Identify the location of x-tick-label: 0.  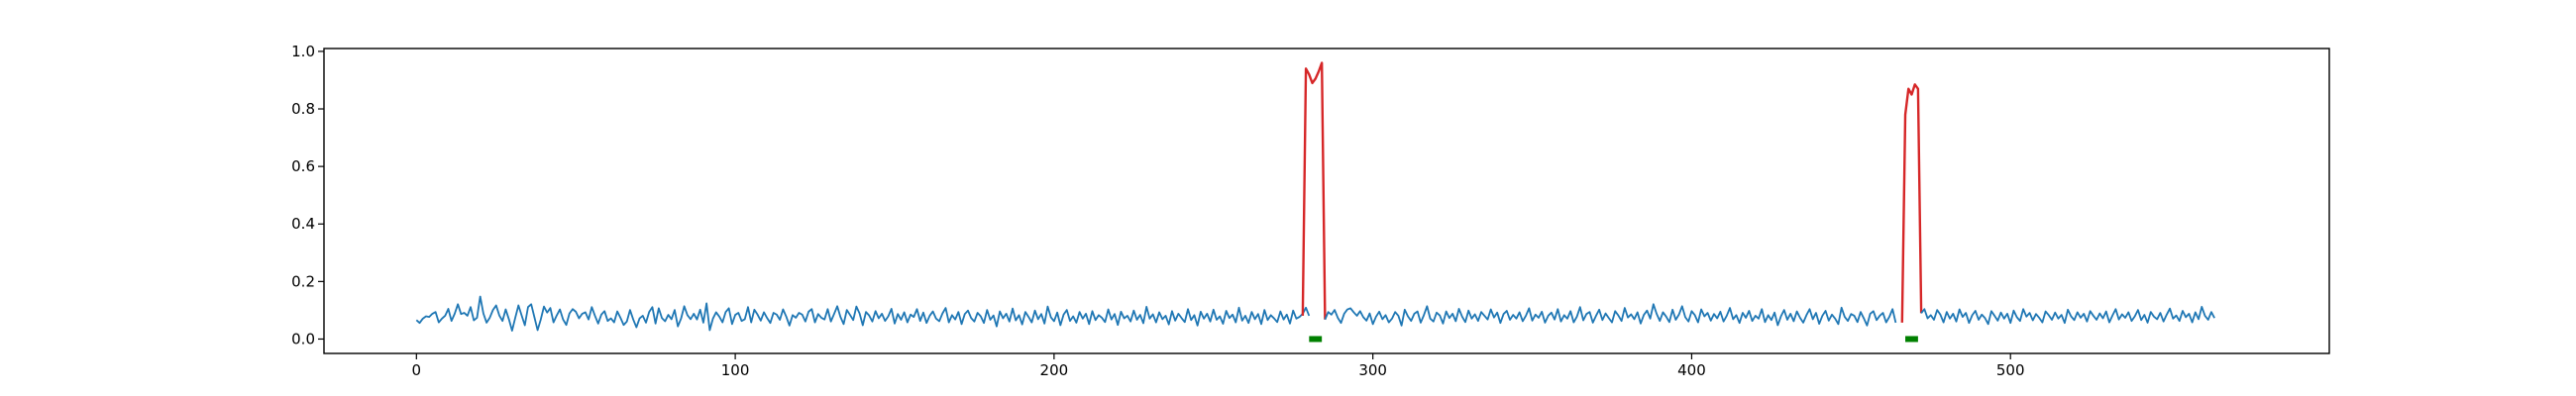
(417, 370).